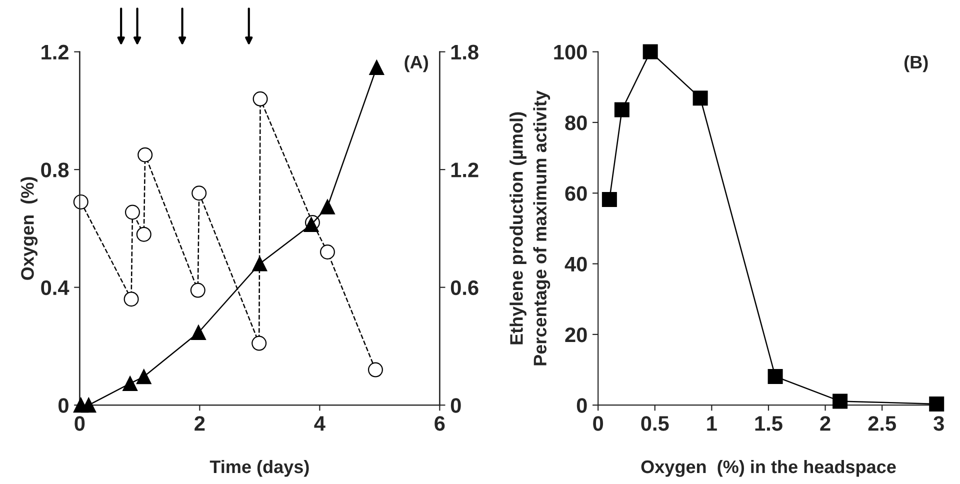 The image size is (960, 484). What do you see at coordinates (655, 423) in the screenshot?
I see `x-tick-label: 0.5` at bounding box center [655, 423].